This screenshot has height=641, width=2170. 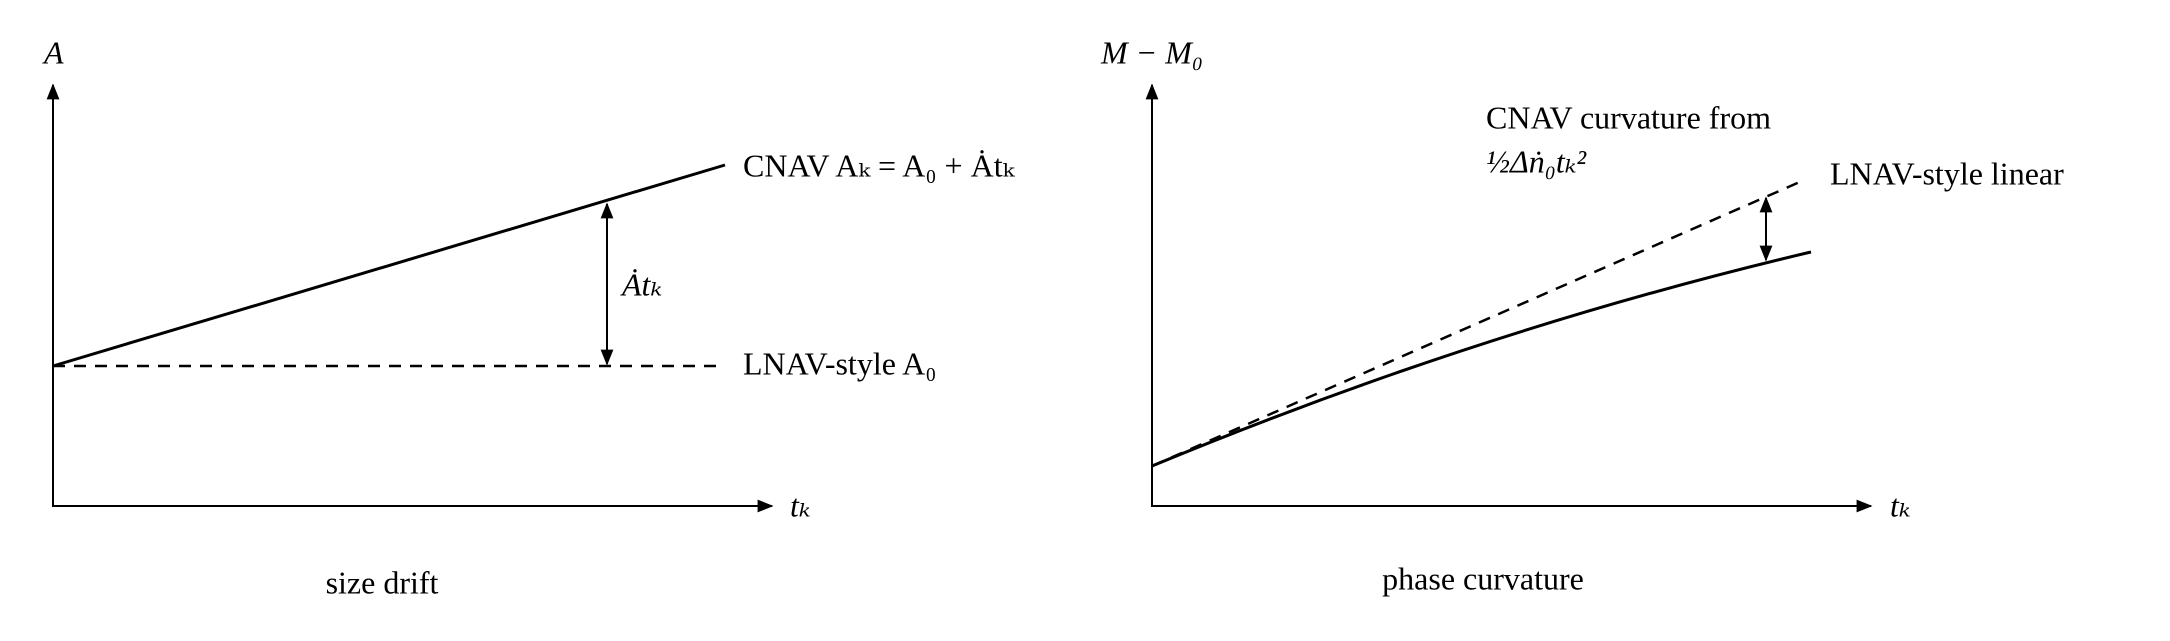 I want to click on curve-label-line1: CNAV curvature from, so click(x=1628, y=117).